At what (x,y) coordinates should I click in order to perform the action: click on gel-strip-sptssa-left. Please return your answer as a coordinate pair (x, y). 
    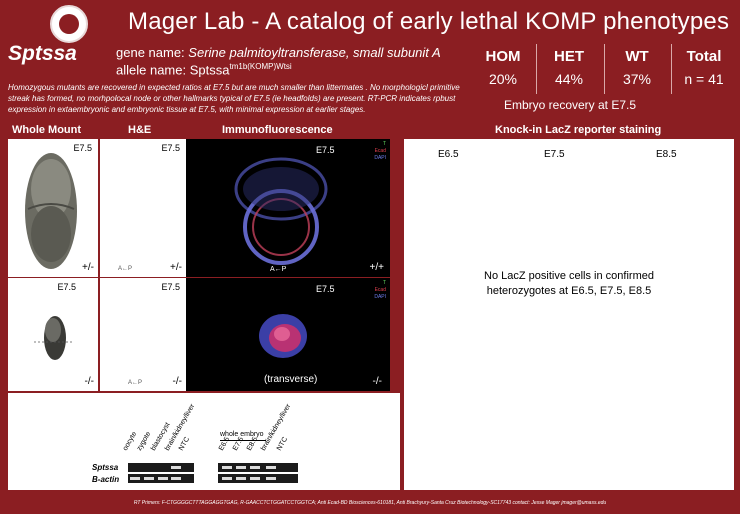
    Looking at the image, I should click on (161, 467).